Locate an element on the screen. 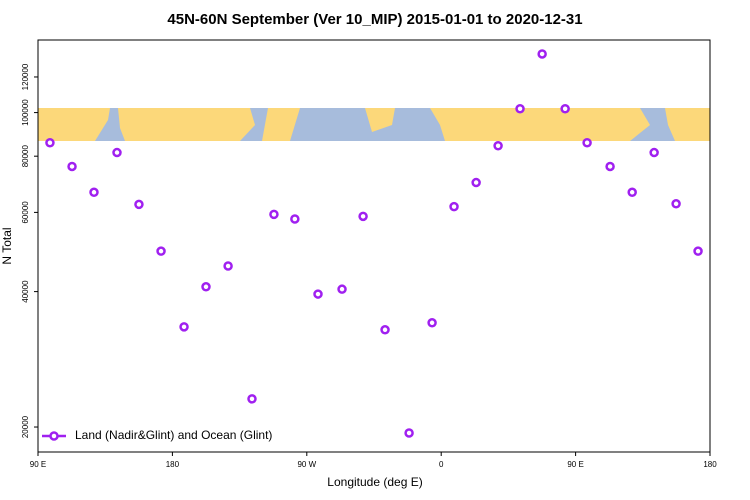  y-tick-label: 40000 is located at coordinates (25, 291).